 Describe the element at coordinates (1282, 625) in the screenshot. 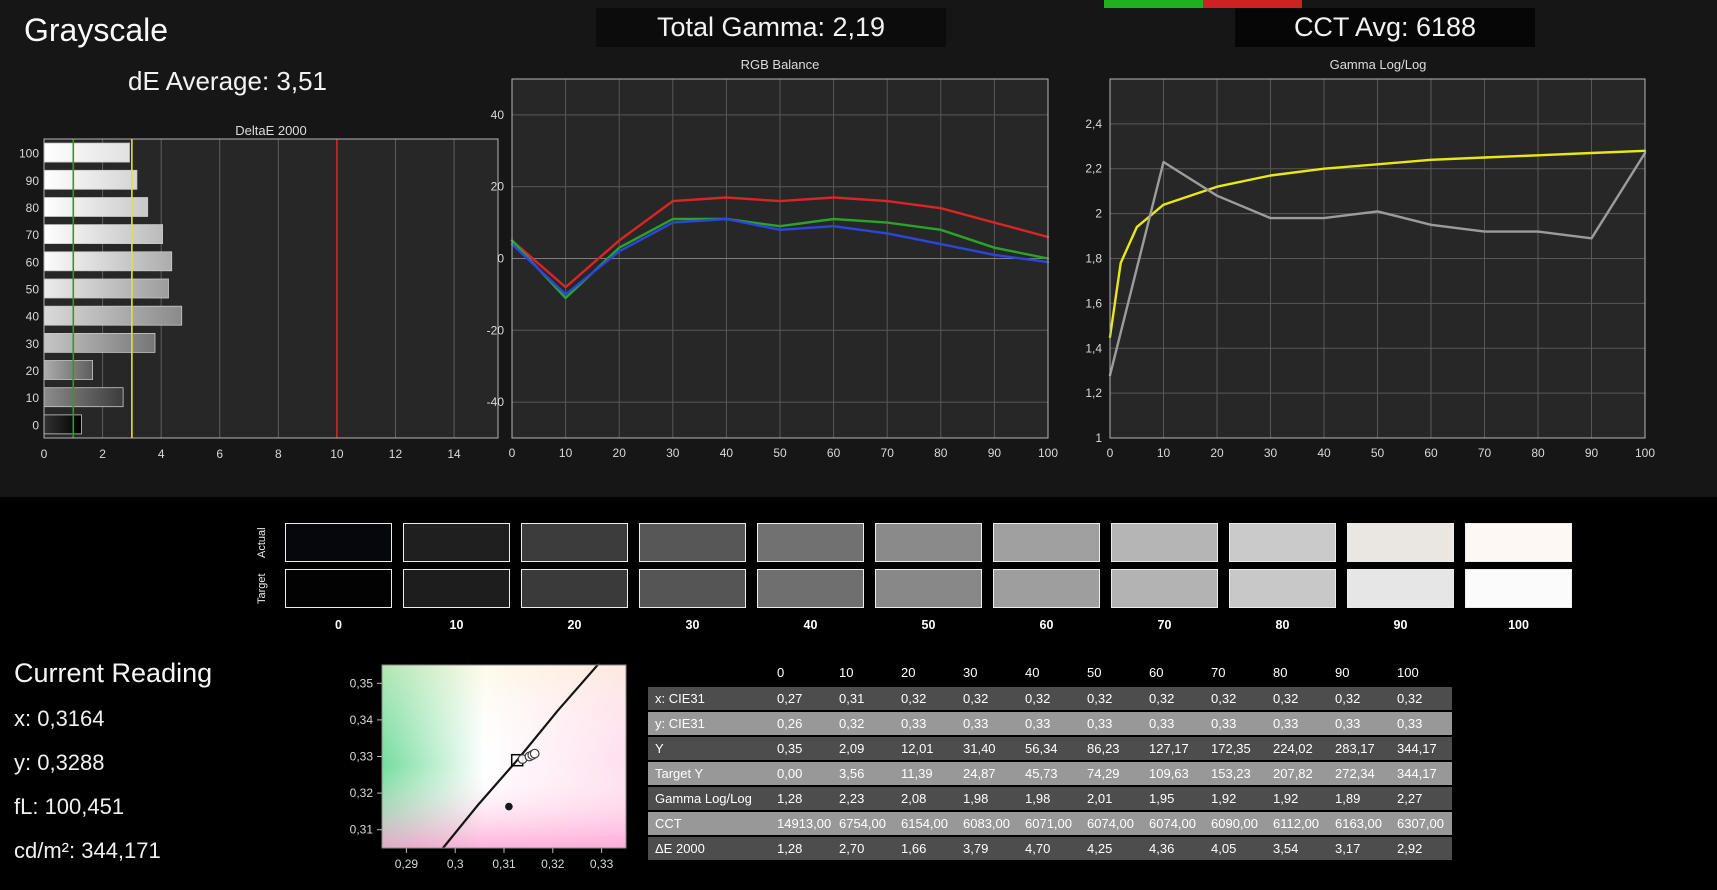

I see `swatch-level-label: 80` at that location.